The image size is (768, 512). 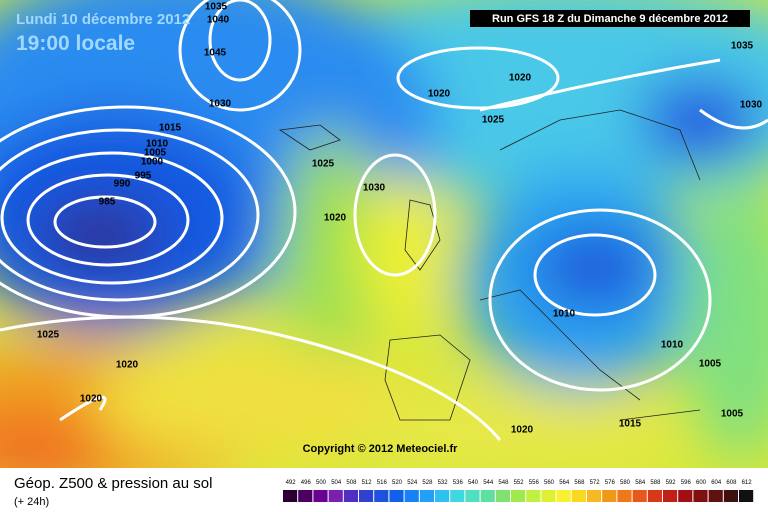 What do you see at coordinates (655, 483) in the screenshot?
I see `scale-label: 588` at bounding box center [655, 483].